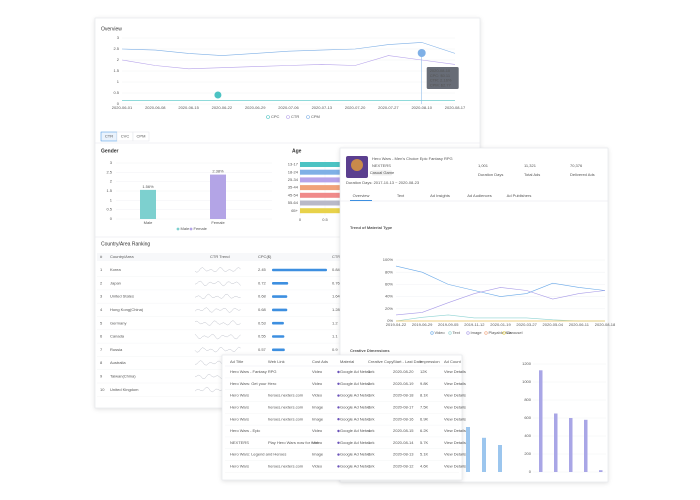 The height and width of the screenshot is (500, 700). Describe the element at coordinates (424, 442) in the screenshot. I see `table-cell: 5.7K` at that location.